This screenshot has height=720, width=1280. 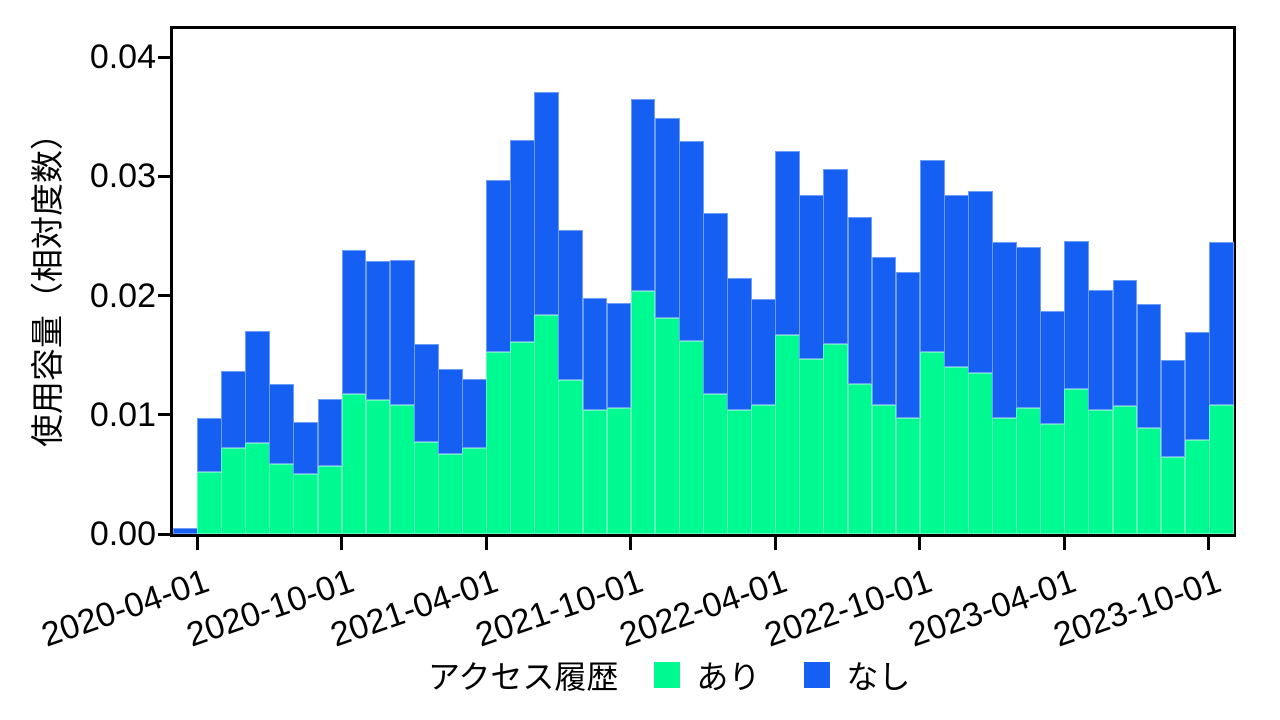 What do you see at coordinates (164, 176) in the screenshot?
I see `y-tick-mark-0.03` at bounding box center [164, 176].